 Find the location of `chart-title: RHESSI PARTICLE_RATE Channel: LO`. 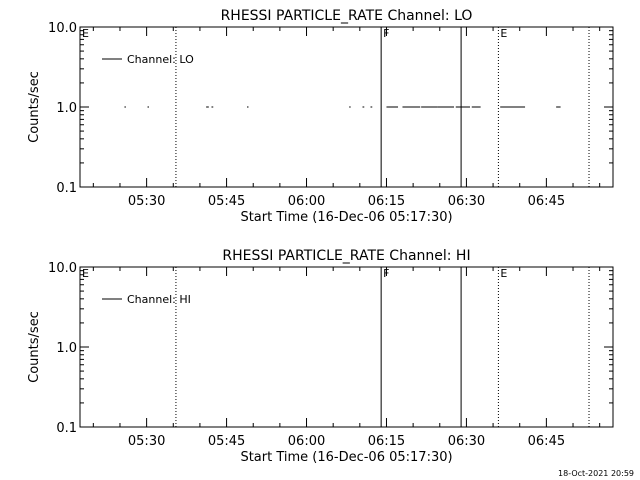

chart-title: RHESSI PARTICLE_RATE Channel: LO is located at coordinates (347, 16).